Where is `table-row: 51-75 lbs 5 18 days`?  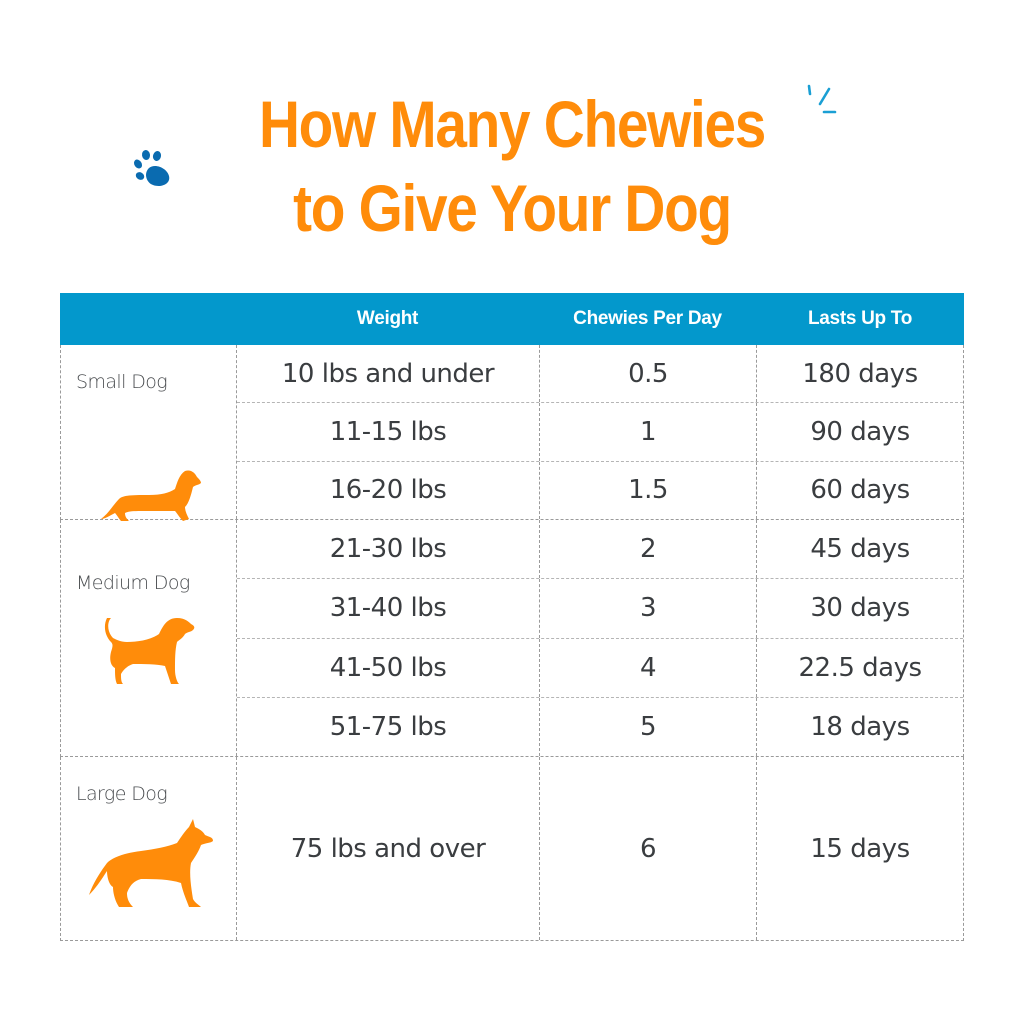
table-row: 51-75 lbs 5 18 days is located at coordinates (600, 726).